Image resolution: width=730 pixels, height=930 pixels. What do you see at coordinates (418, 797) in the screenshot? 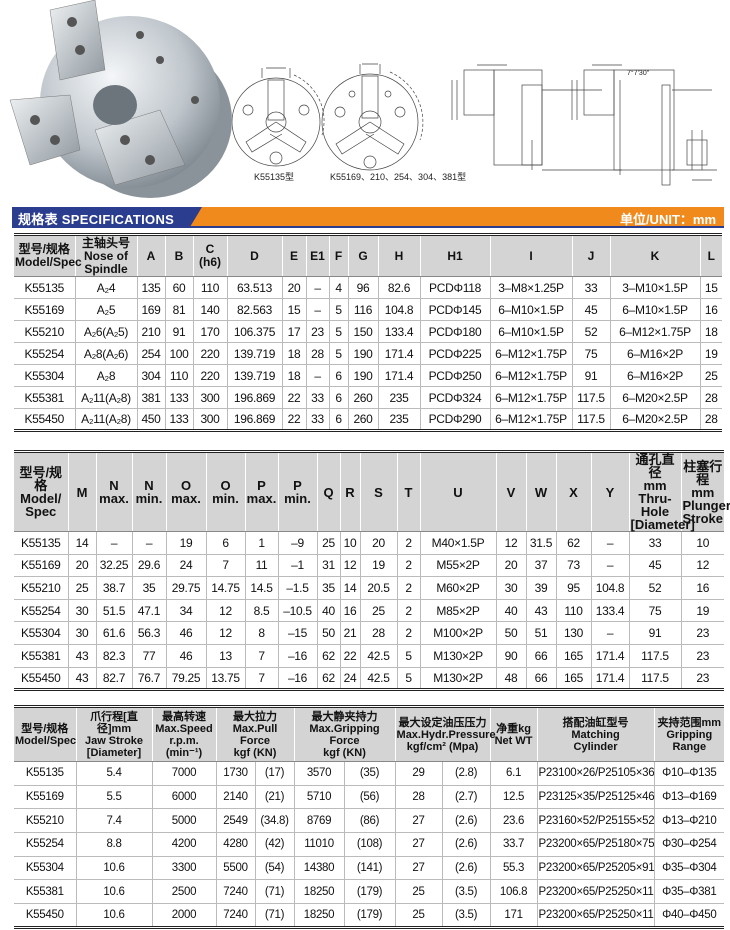
I see `value-cell: 28` at bounding box center [418, 797].